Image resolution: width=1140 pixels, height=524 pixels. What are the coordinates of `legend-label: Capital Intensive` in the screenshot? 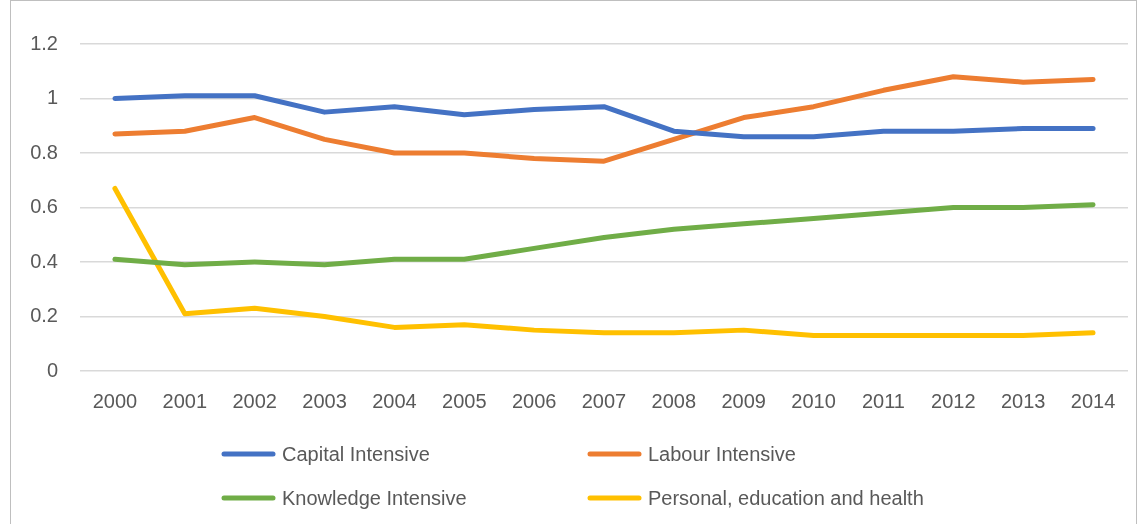 It's located at (356, 453).